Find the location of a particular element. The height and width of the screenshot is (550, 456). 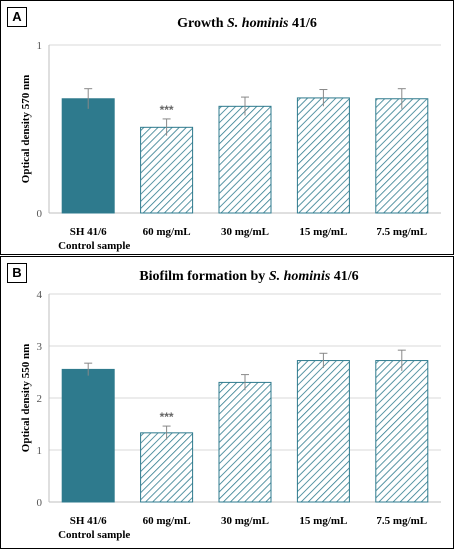

chart-title-prefix: Growth is located at coordinates (202, 23).